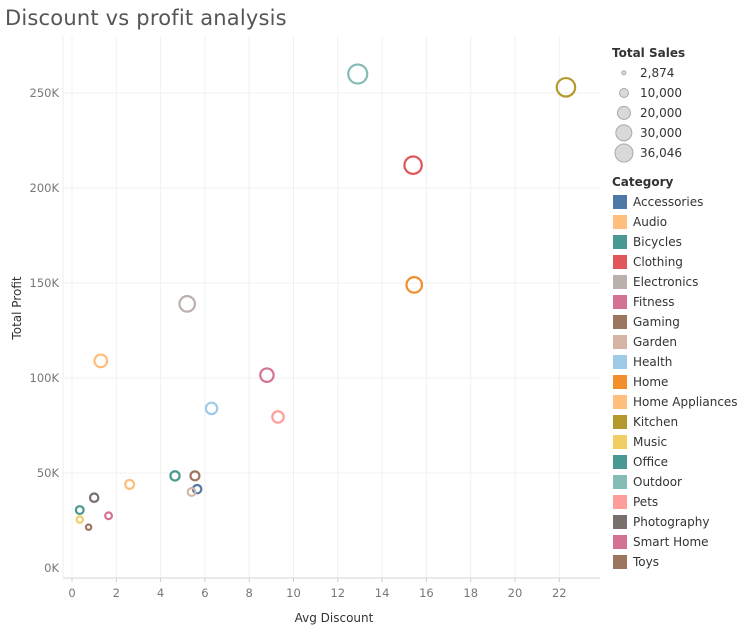  Describe the element at coordinates (685, 402) in the screenshot. I see `legend-label: Home Appliances` at that location.